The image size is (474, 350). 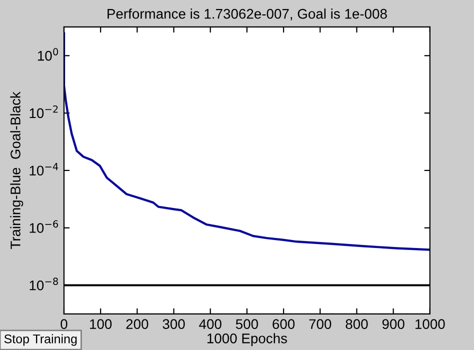 What do you see at coordinates (40, 340) in the screenshot?
I see `text: Stop Training` at bounding box center [40, 340].